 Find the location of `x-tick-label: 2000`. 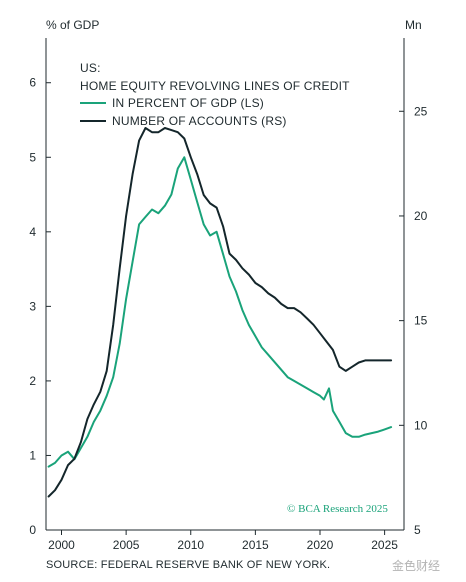

x-tick-label: 2000 is located at coordinates (61, 545).